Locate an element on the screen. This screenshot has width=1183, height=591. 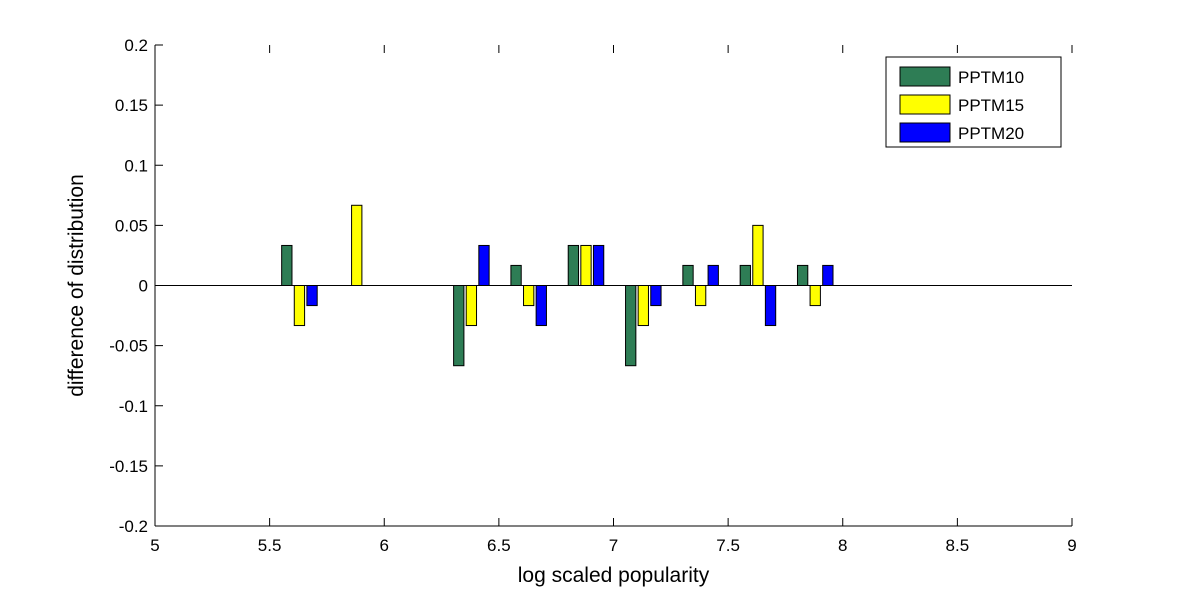
y-tick-label-8: -0.2 is located at coordinates (133, 526).